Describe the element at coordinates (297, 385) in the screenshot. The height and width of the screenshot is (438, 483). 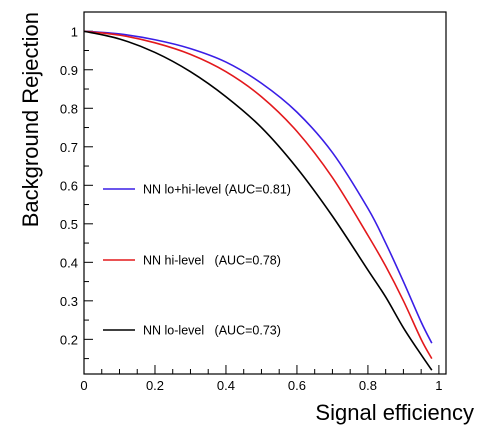
I see `x-tick-label: 0.6` at that location.